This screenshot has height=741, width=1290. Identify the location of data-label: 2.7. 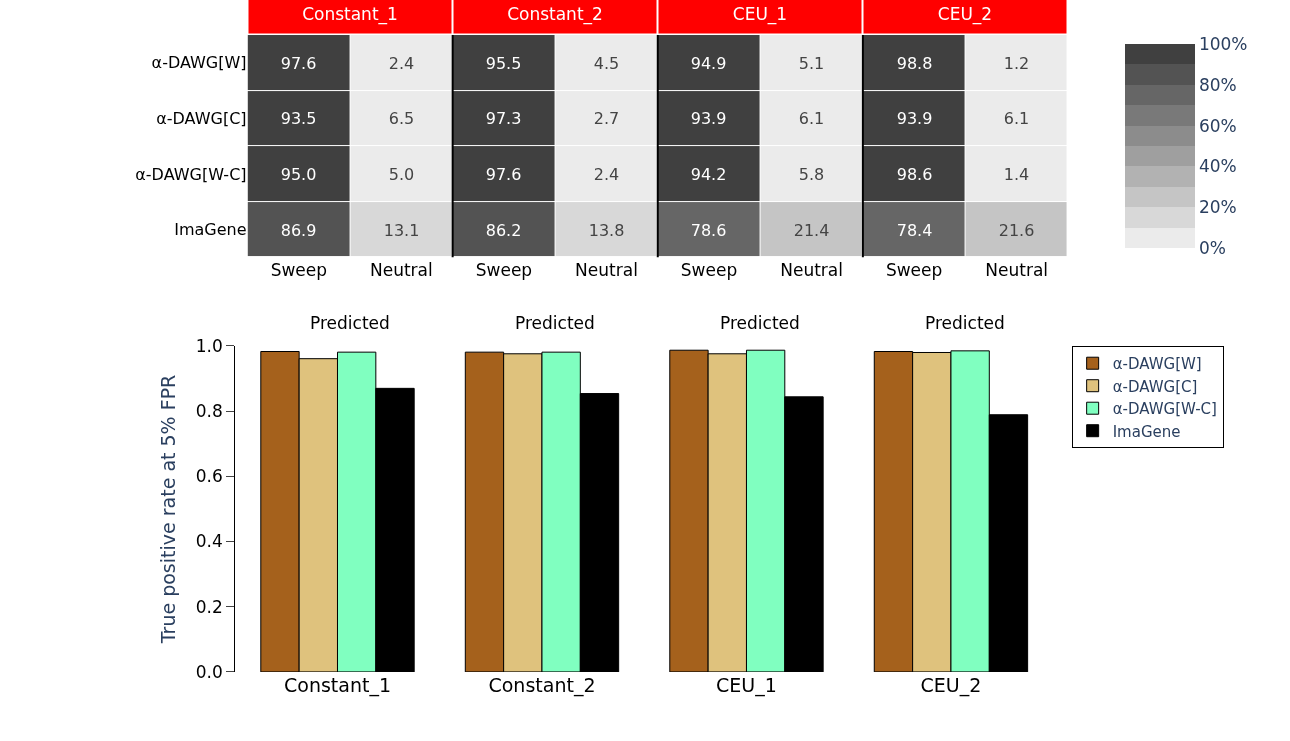
(606, 118).